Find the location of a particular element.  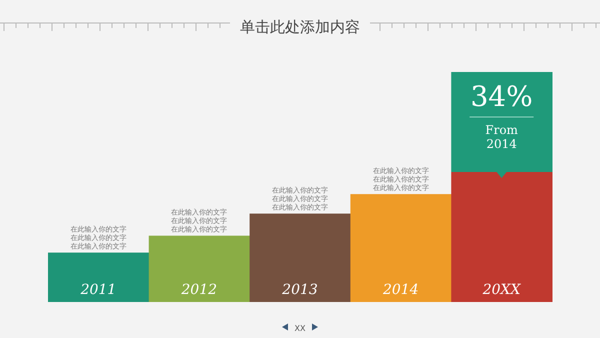

x-tick-label: 2013 is located at coordinates (299, 290).